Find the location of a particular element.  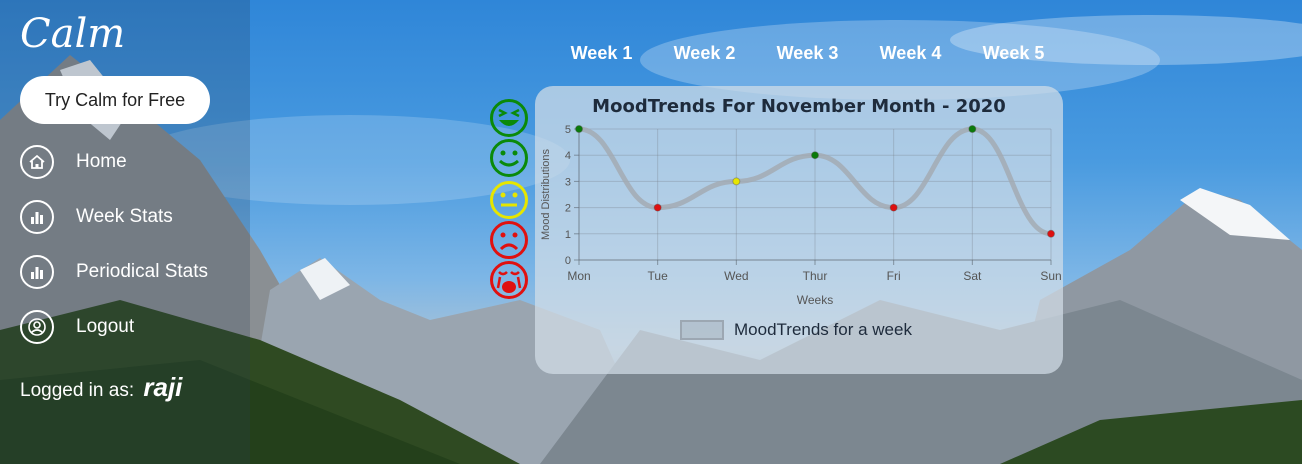

legend-swatch is located at coordinates (702, 330).